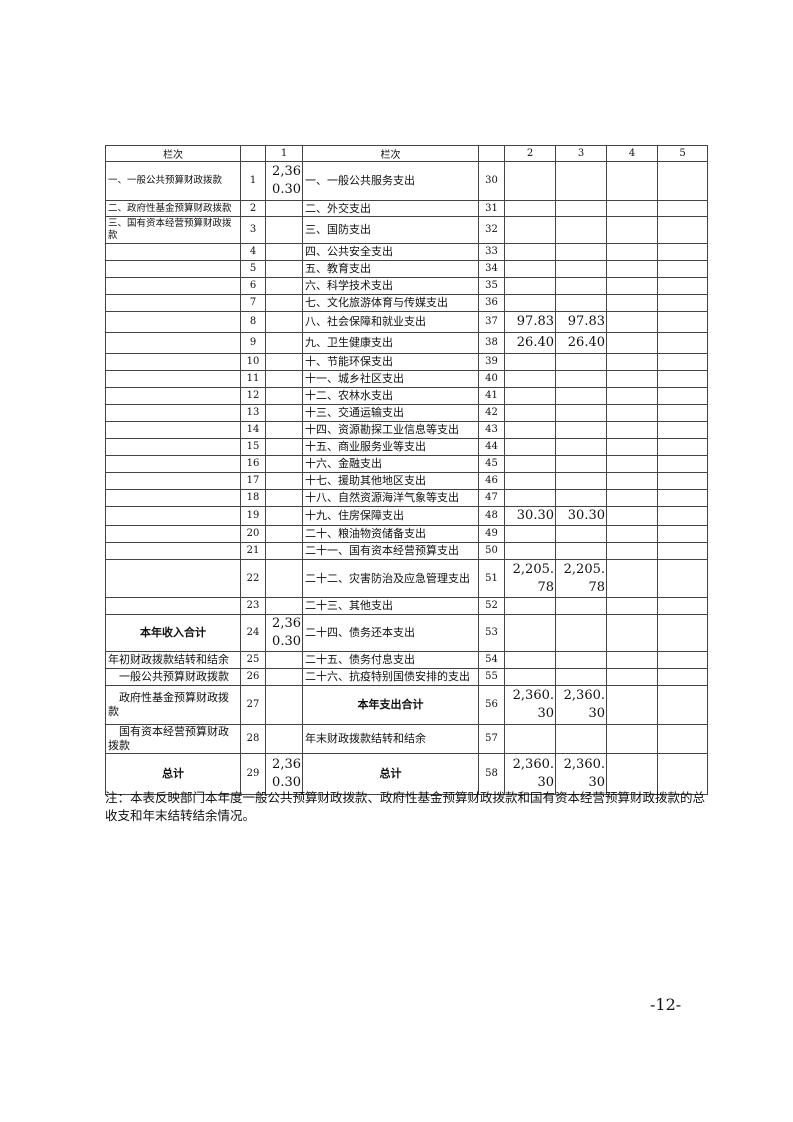  What do you see at coordinates (253, 551) in the screenshot?
I see `line-number: 21` at bounding box center [253, 551].